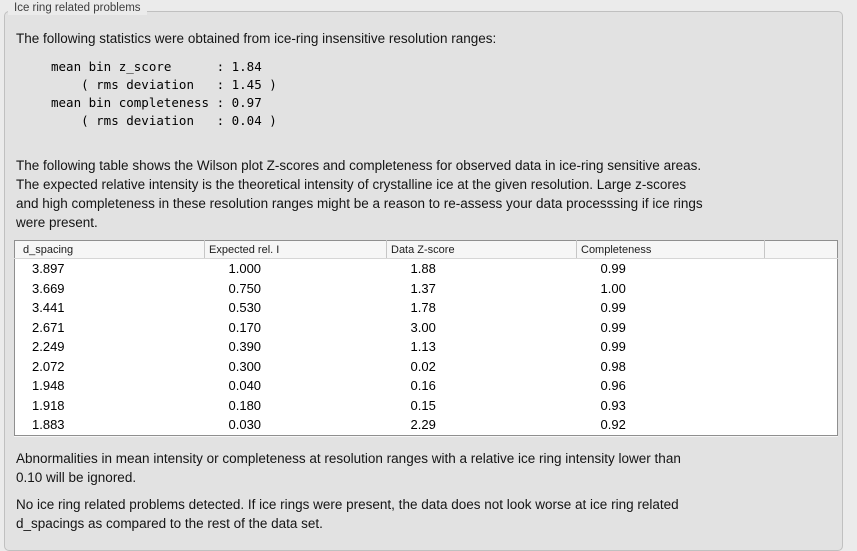 The image size is (857, 551). I want to click on table-row: 1.883 0.030 2.29 0.92, so click(426, 425).